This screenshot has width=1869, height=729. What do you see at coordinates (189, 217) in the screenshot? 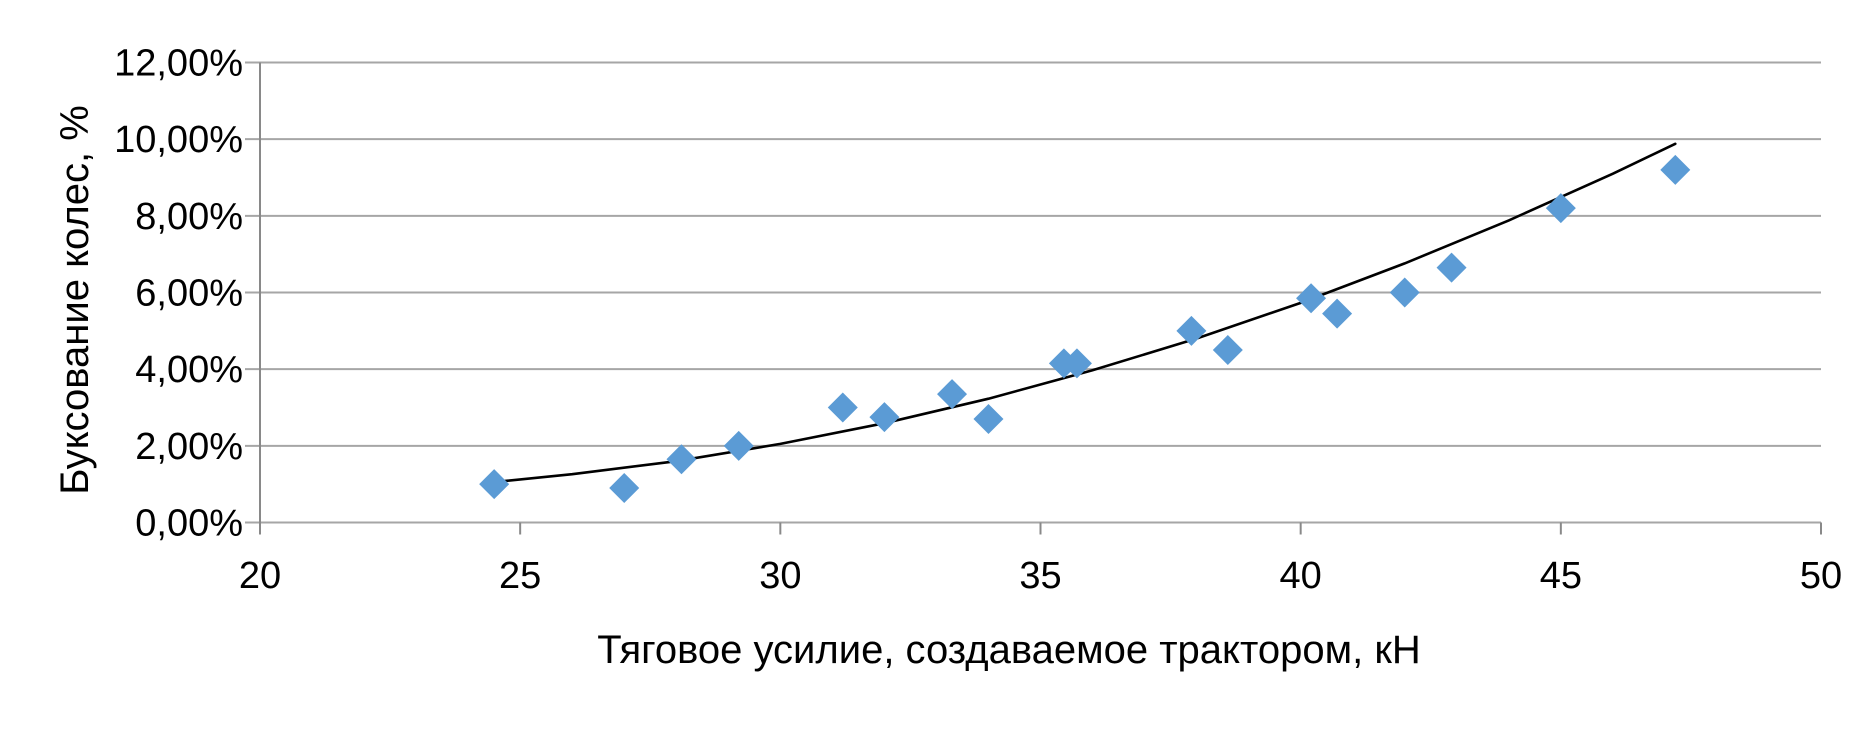
I see `y-tick-label: 8,00%` at bounding box center [189, 217].